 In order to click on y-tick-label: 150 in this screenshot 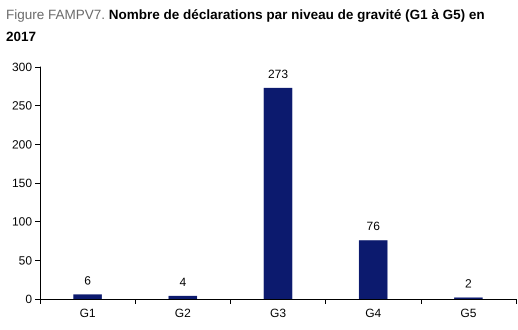, I will do `click(22, 183)`.